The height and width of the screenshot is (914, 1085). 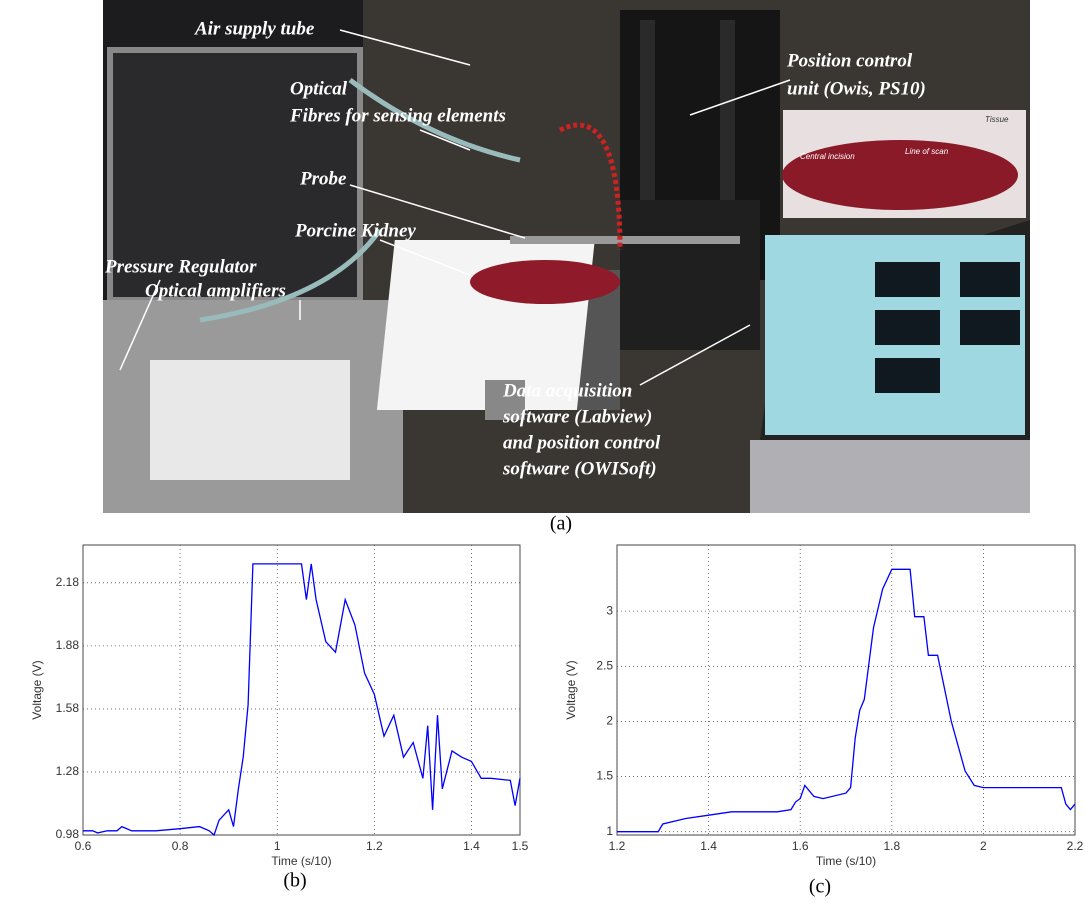 I want to click on y-tick-label: 0.98, so click(x=68, y=834).